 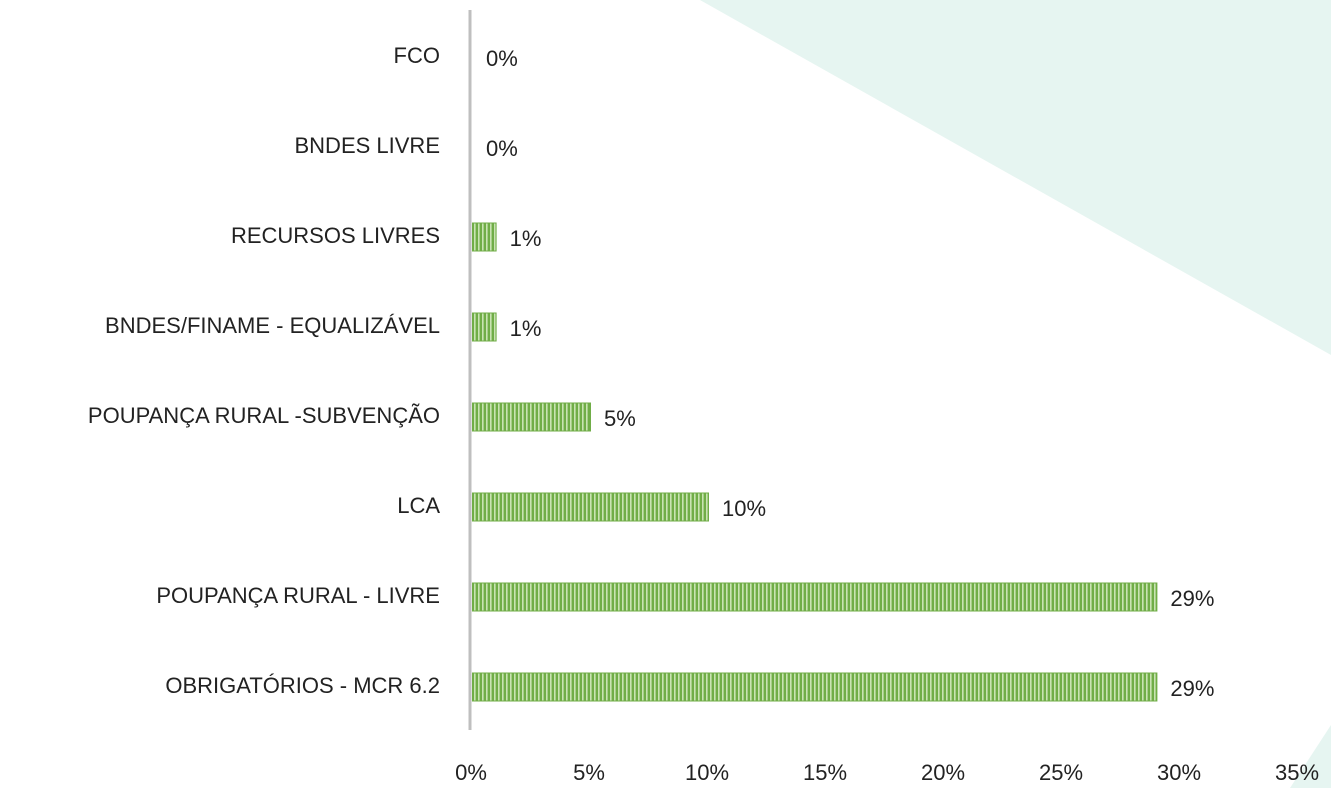 What do you see at coordinates (1061, 772) in the screenshot?
I see `x-tick-label: 25%` at bounding box center [1061, 772].